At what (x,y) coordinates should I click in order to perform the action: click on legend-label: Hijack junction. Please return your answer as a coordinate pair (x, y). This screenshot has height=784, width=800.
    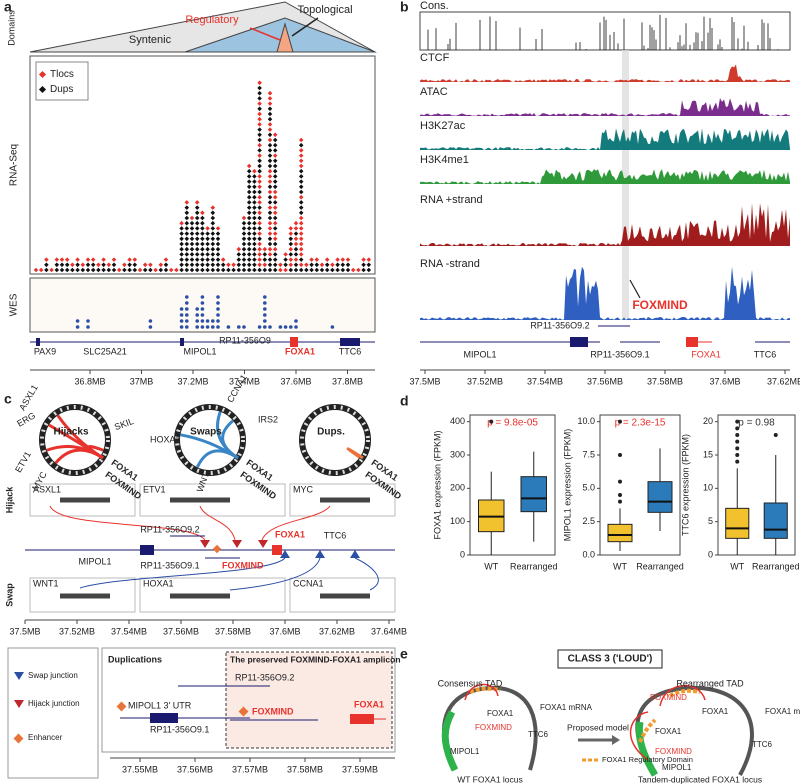
    Looking at the image, I should click on (54, 703).